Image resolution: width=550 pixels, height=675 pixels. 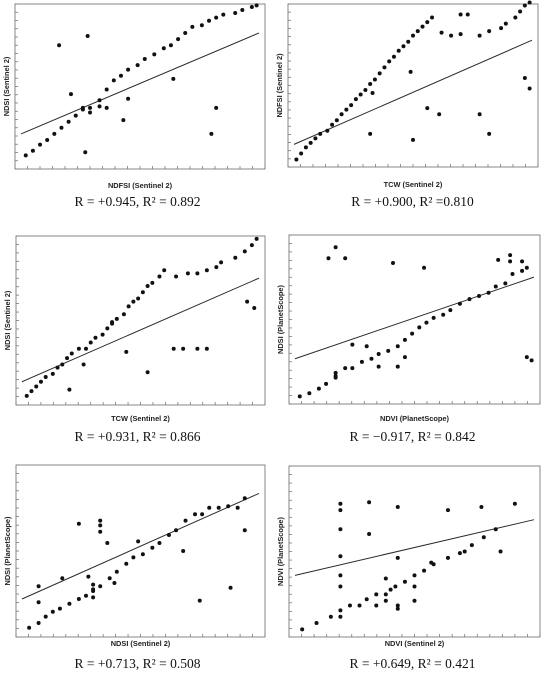 What do you see at coordinates (415, 643) in the screenshot?
I see `x-axis-label: NDVI (Sentinel 2)` at bounding box center [415, 643].